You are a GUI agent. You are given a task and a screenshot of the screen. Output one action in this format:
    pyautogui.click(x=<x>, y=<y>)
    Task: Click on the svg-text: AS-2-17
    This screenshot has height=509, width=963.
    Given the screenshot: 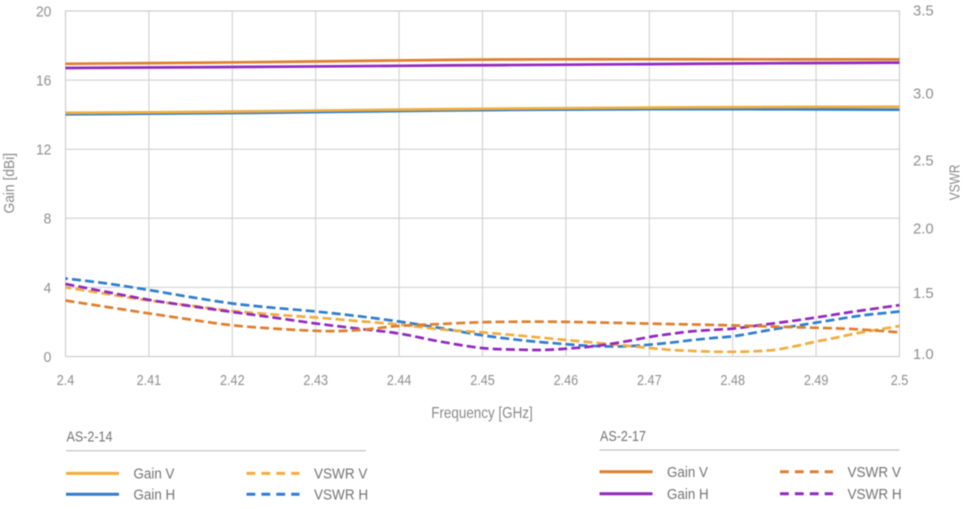 What is the action you would take?
    pyautogui.click(x=623, y=436)
    